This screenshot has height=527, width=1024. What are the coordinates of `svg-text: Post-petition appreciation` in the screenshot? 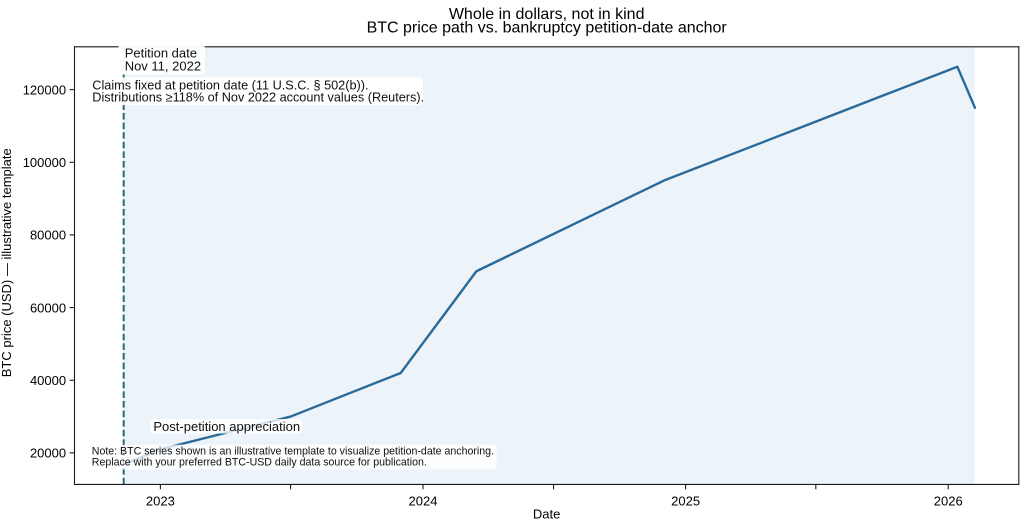 It's located at (226, 426).